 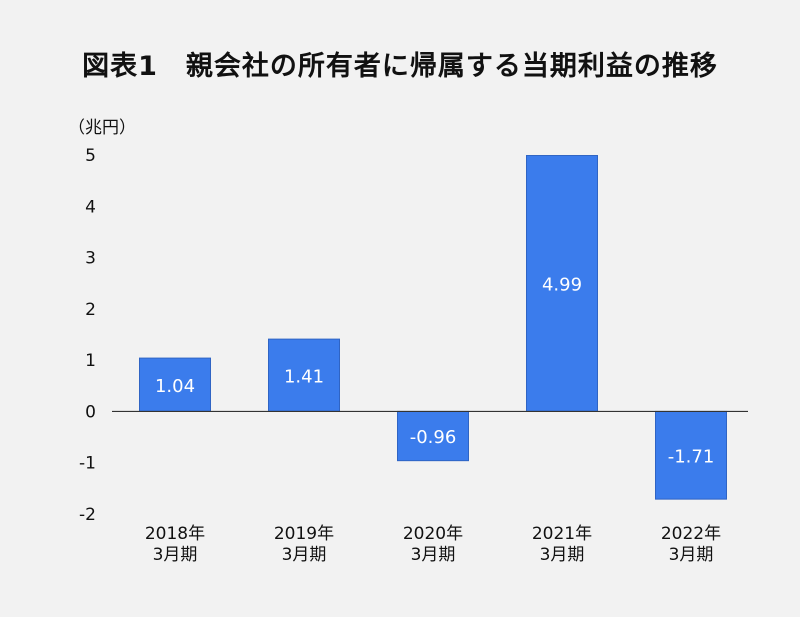 What do you see at coordinates (87, 464) in the screenshot?
I see `y-tick-label: -1` at bounding box center [87, 464].